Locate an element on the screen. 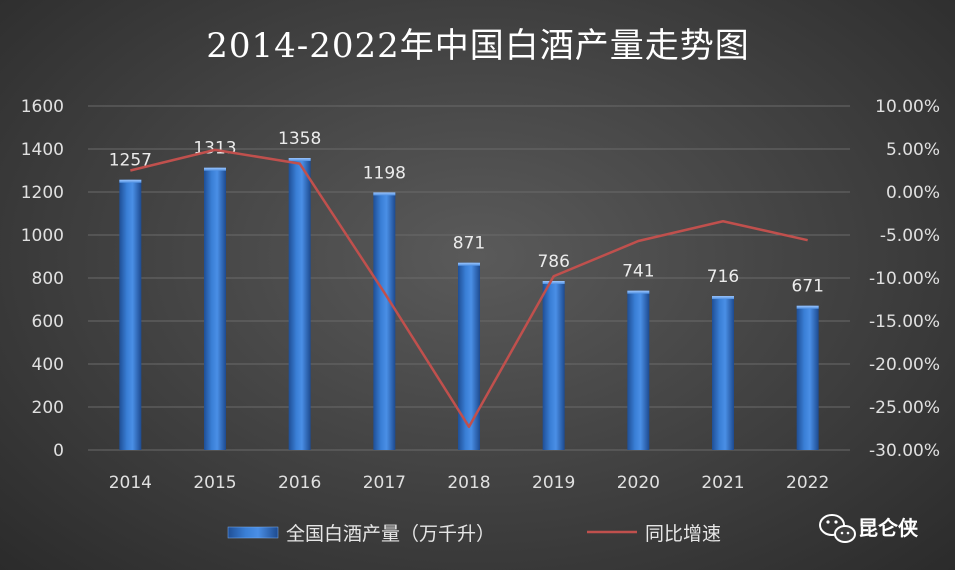 The height and width of the screenshot is (570, 955). x-tick-label: 2021 is located at coordinates (722, 483).